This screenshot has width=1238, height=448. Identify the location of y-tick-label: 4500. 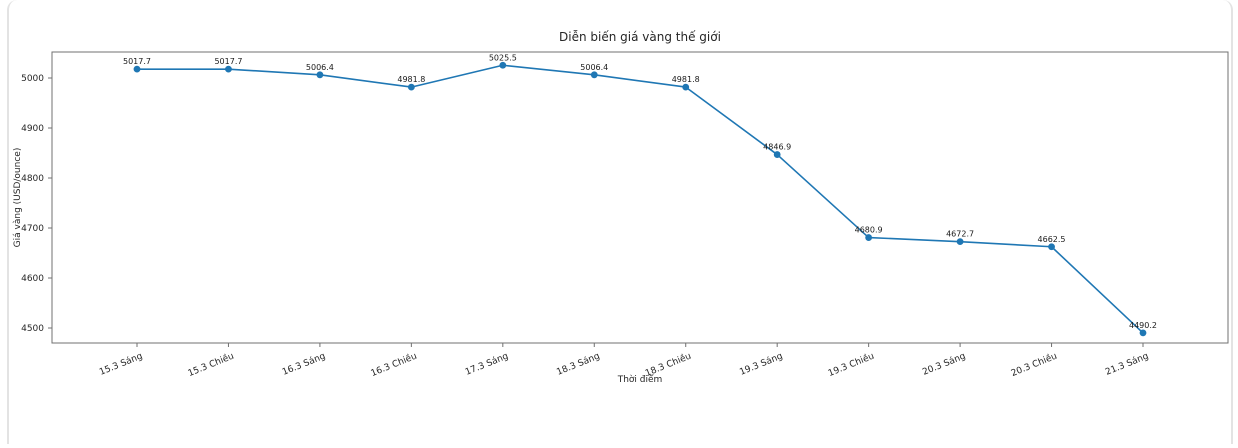
(32, 329).